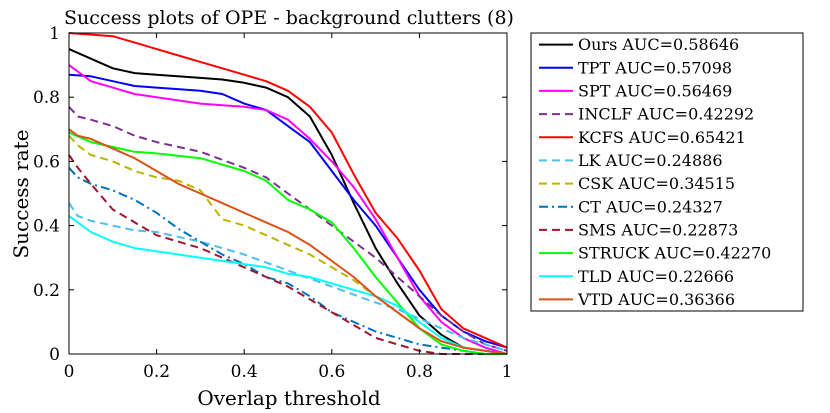 Image resolution: width=830 pixels, height=413 pixels. I want to click on legend-label-1: TPT AUC=0.57098, so click(655, 67).